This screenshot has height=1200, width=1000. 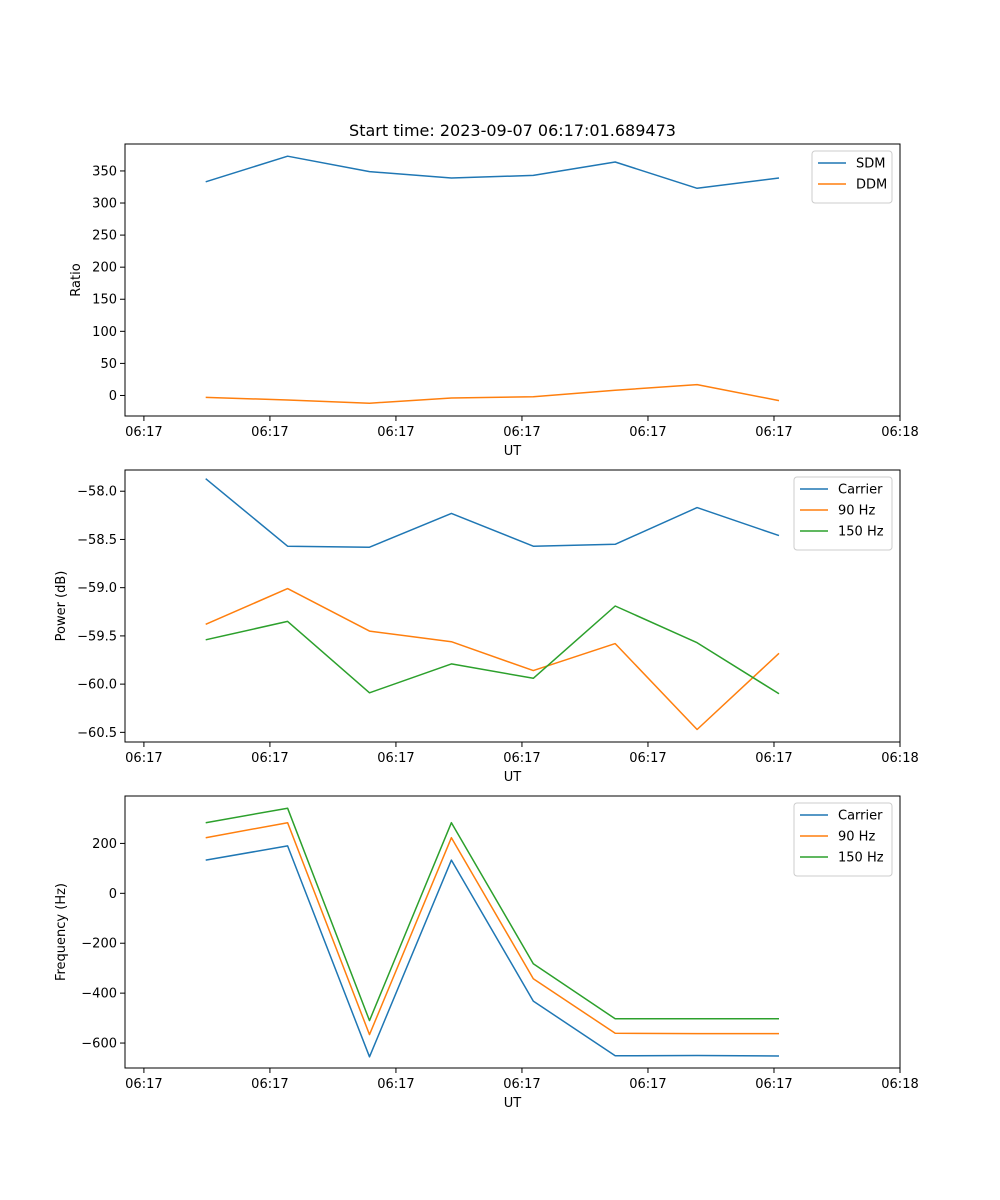 I want to click on frequency-legend: Carrier 90 Hz 150 Hz, so click(x=843, y=839).